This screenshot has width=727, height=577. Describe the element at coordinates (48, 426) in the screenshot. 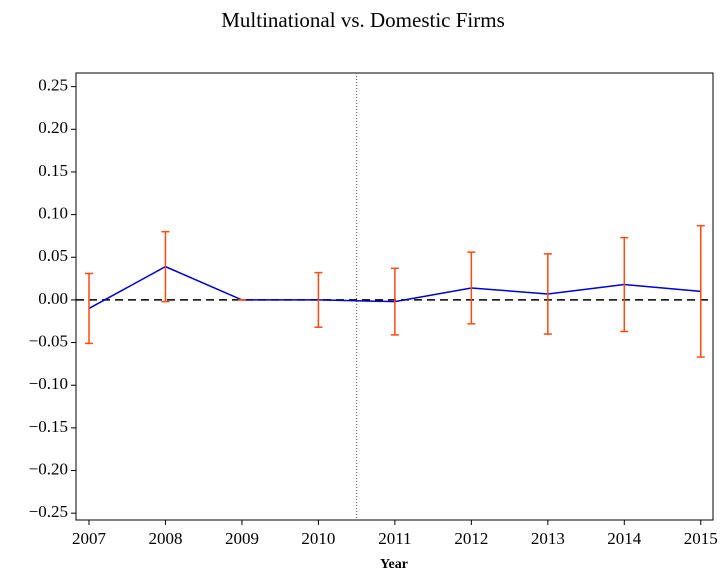

I see `y-tick-label: −0.15` at that location.